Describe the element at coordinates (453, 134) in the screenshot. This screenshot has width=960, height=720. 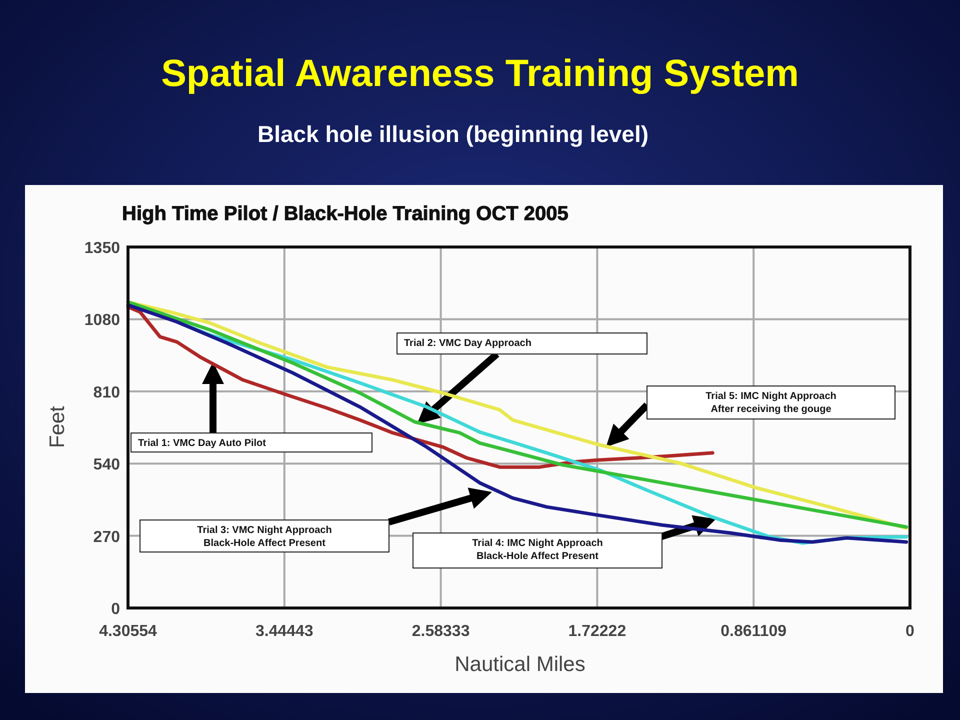
I see `chart-subtitle: Black hole illusion (beginning level)` at that location.